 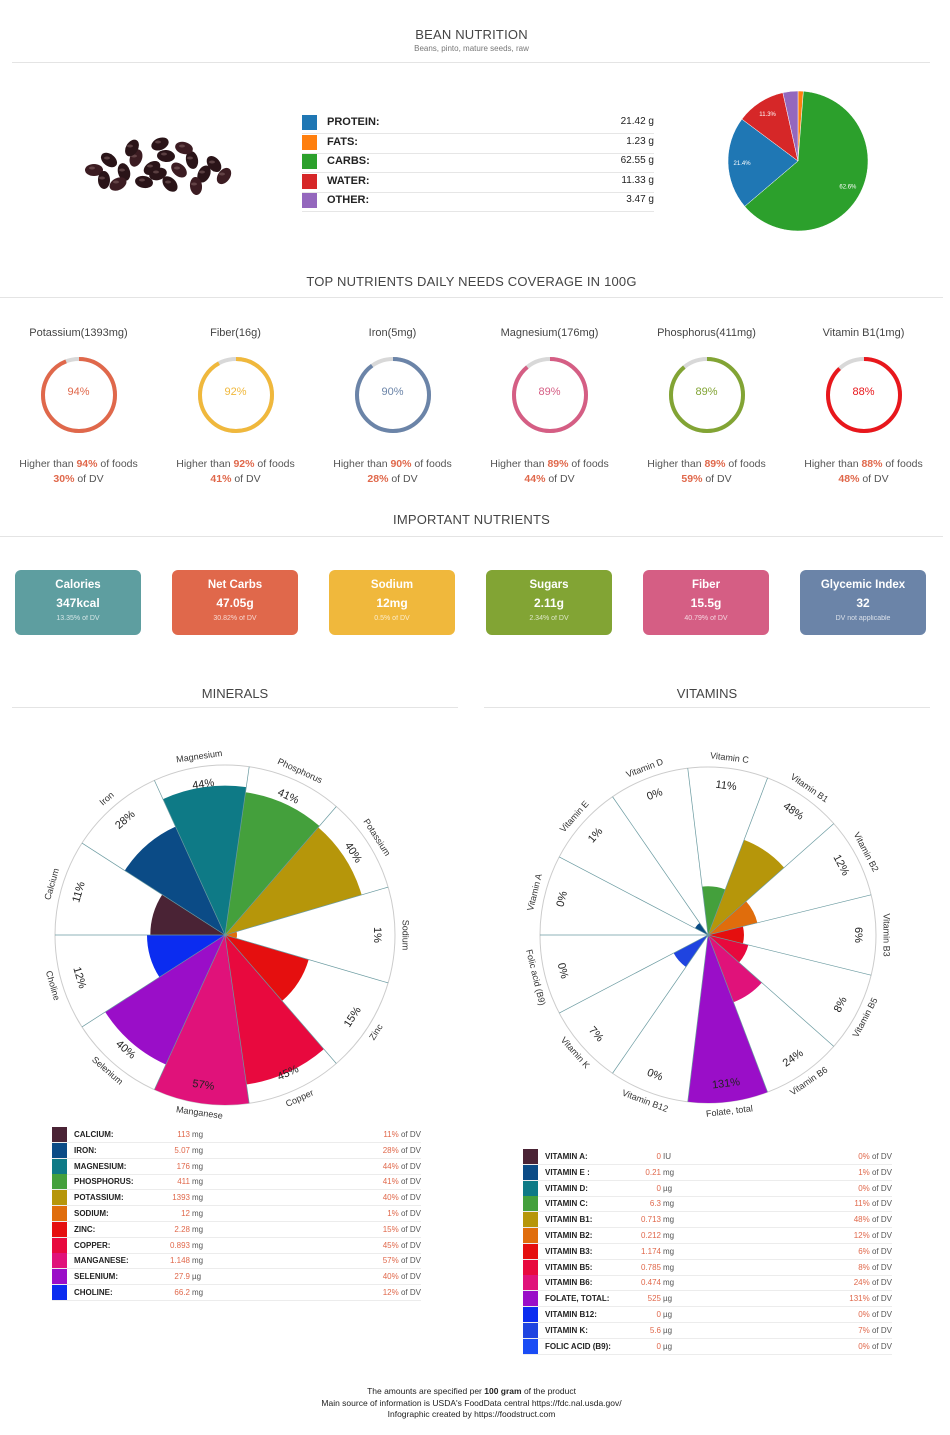 I want to click on pie-data-label: 11.3%, so click(x=767, y=115).